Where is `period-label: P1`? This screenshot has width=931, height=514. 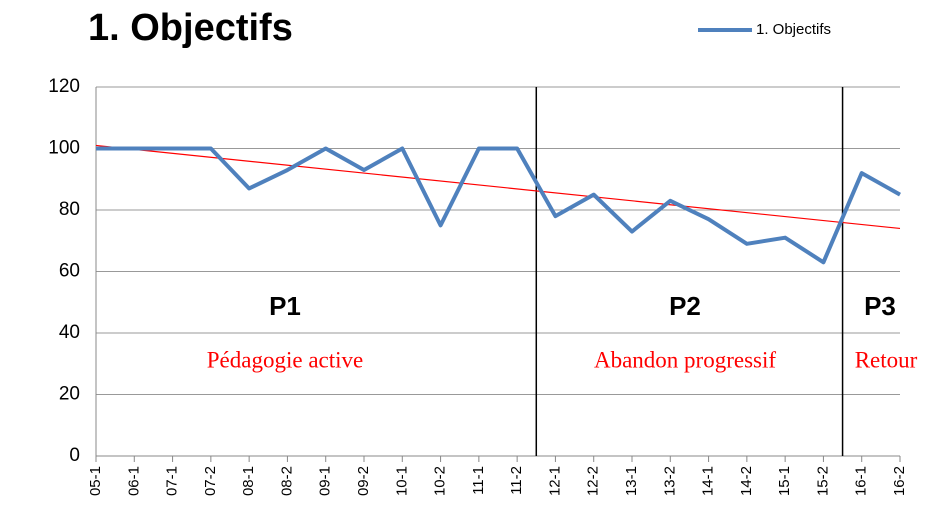 period-label: P1 is located at coordinates (285, 306).